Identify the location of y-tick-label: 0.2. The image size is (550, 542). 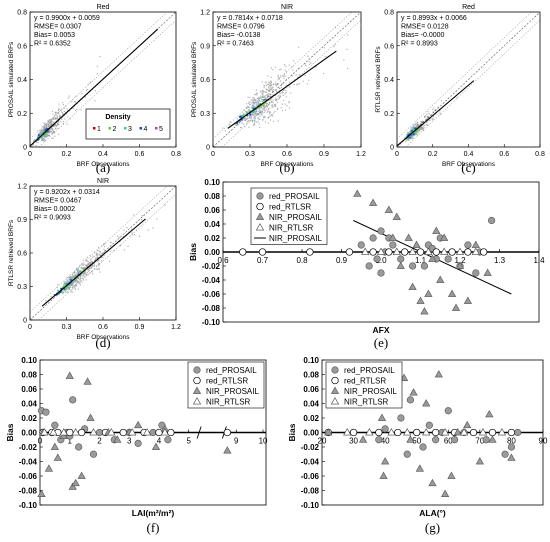
(389, 114).